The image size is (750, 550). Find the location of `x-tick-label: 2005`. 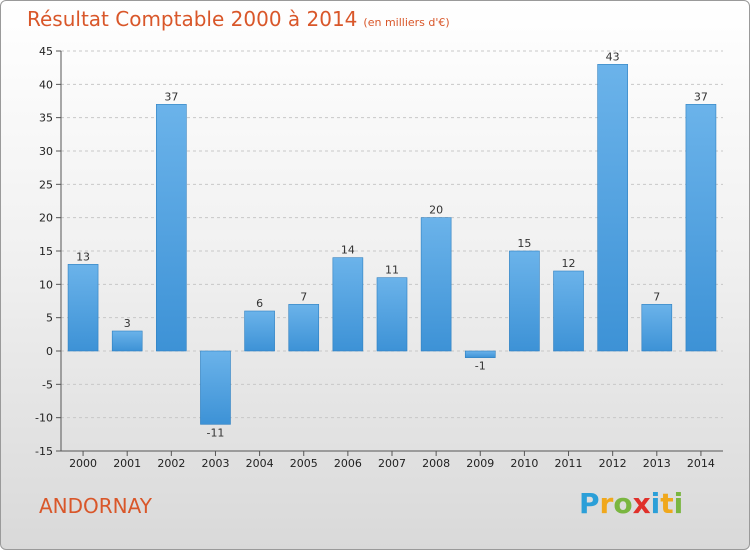

x-tick-label: 2005 is located at coordinates (304, 463).